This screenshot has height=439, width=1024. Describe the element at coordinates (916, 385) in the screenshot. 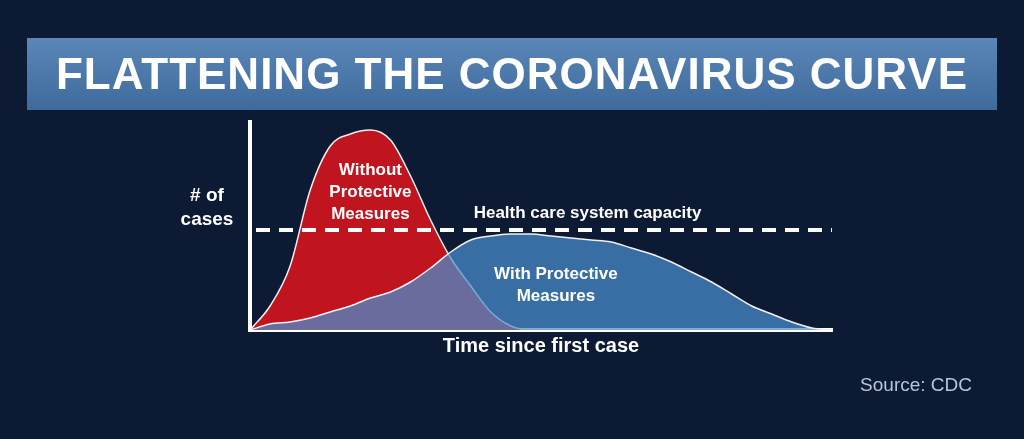

I see `source-note: Source: CDC` at that location.